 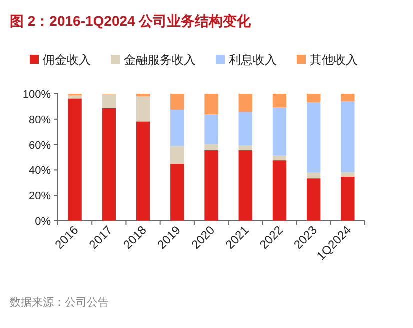 What do you see at coordinates (40, 146) in the screenshot?
I see `y-tick-label: 60%` at bounding box center [40, 146].